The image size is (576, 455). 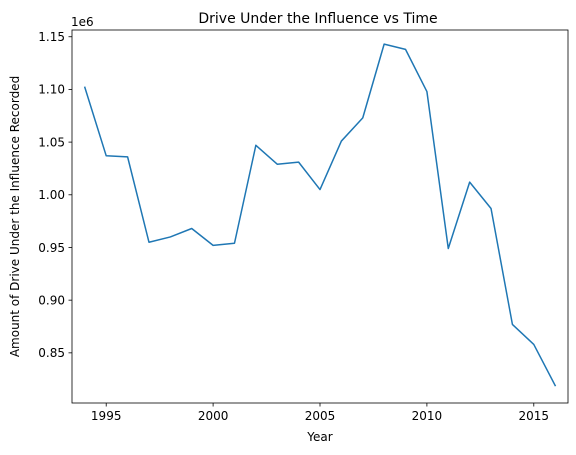 What do you see at coordinates (106, 416) in the screenshot?
I see `x-tick-label: 1995` at bounding box center [106, 416].